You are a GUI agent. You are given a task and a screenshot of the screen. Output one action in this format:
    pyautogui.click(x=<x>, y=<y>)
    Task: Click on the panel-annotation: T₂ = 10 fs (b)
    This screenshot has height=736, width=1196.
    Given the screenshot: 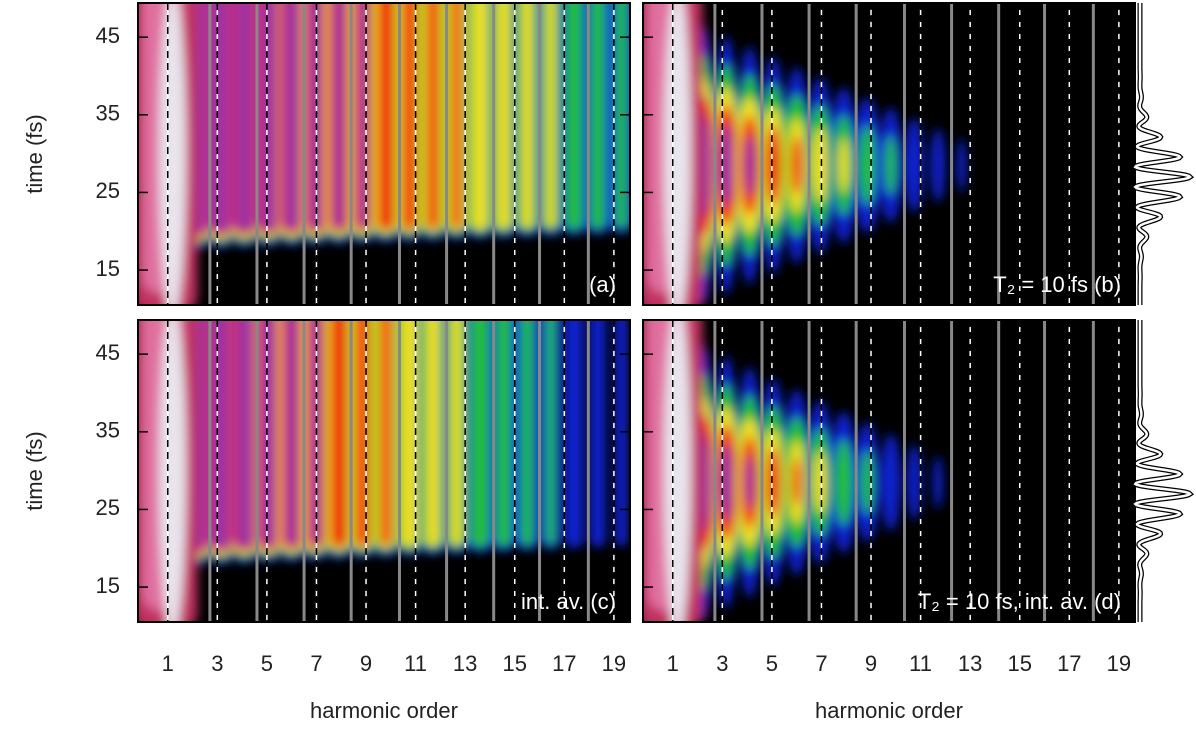 What is the action you would take?
    pyautogui.click(x=1057, y=284)
    